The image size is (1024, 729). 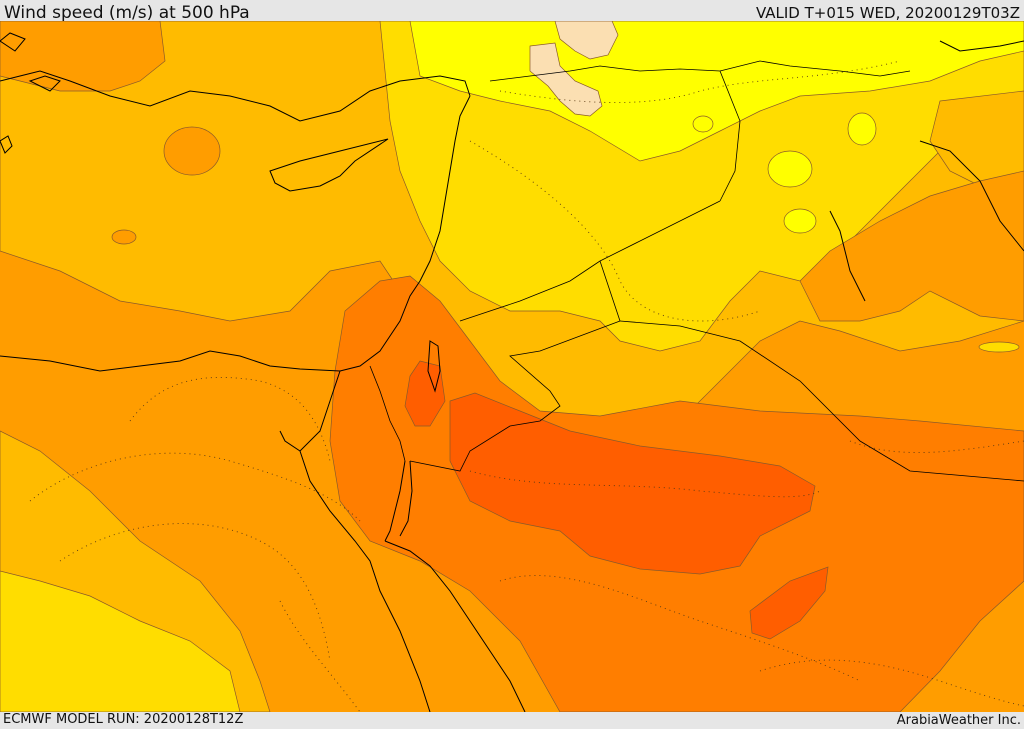 I want to click on band-orange-nw, so click(x=83, y=56).